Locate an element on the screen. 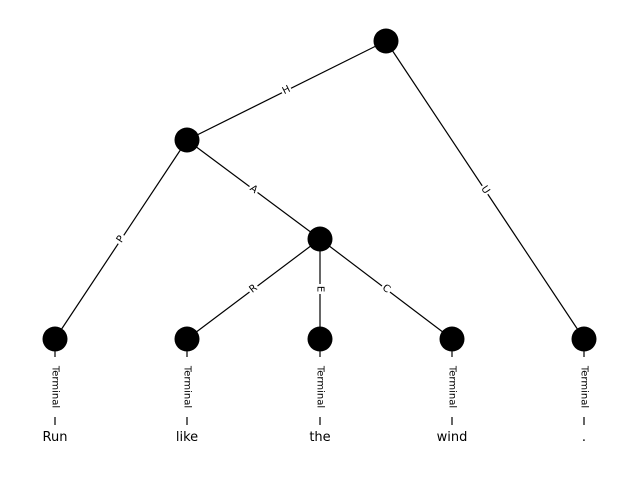 This screenshot has height=480, width=640. edge-label: P is located at coordinates (121, 239).